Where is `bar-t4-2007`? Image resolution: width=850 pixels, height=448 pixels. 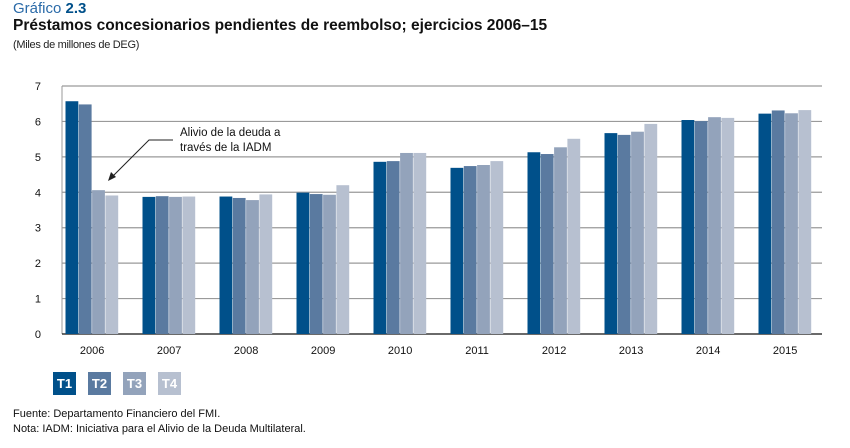 bar-t4-2007 is located at coordinates (189, 265).